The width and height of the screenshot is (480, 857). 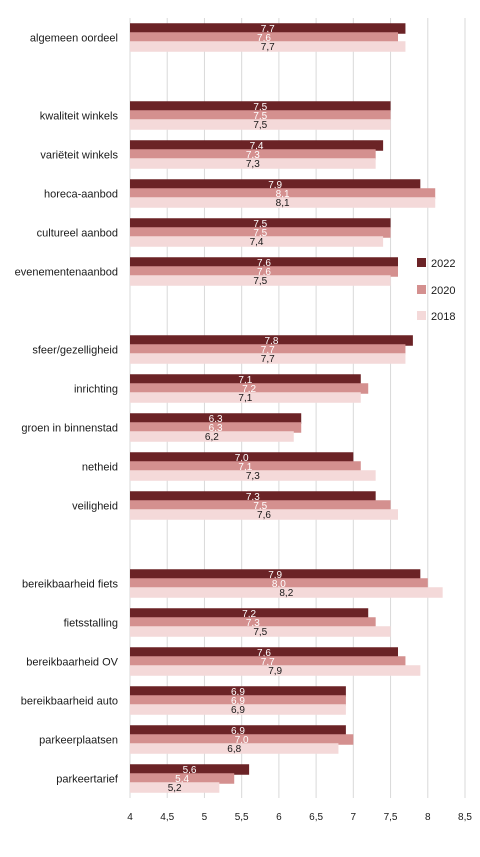 What do you see at coordinates (391, 817) in the screenshot?
I see `x-tick-label: 7,5` at bounding box center [391, 817].